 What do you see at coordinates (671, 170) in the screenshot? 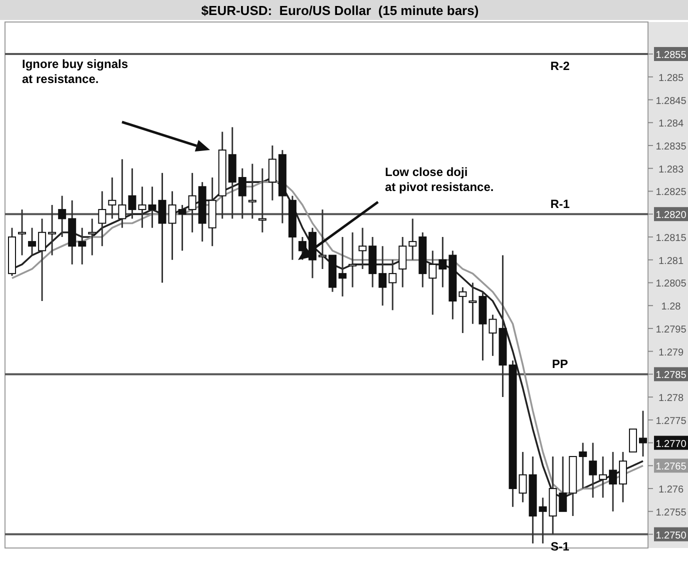
I see `y-tick-label: 1.283` at bounding box center [671, 170].